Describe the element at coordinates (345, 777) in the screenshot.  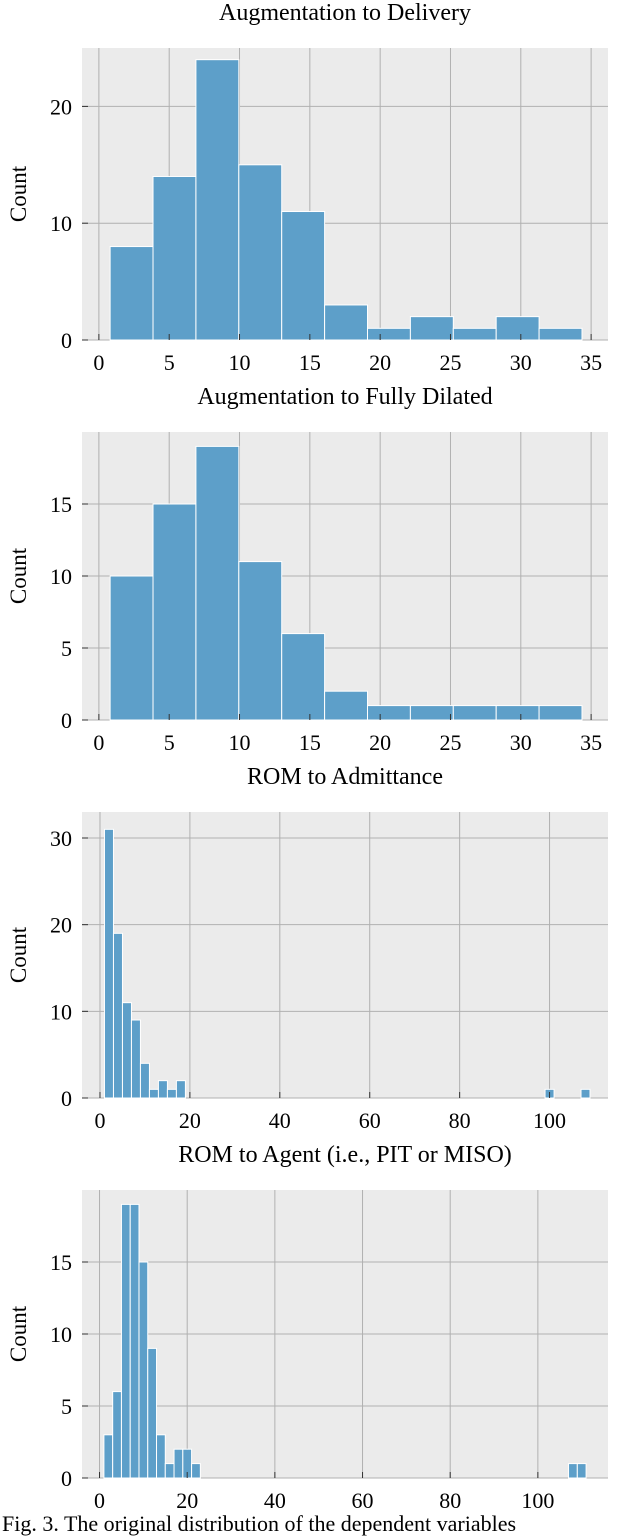
I see `chart-title: ROM to Admittance` at that location.